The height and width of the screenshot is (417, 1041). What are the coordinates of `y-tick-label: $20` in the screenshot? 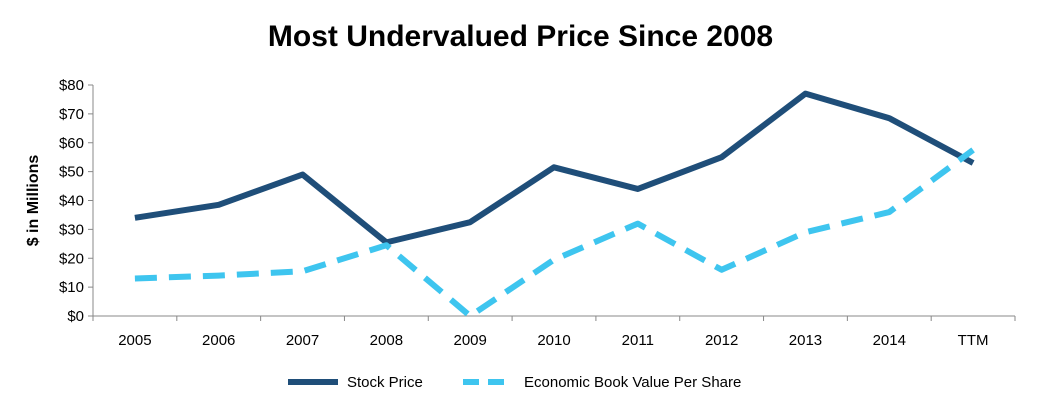 It's located at (71, 258).